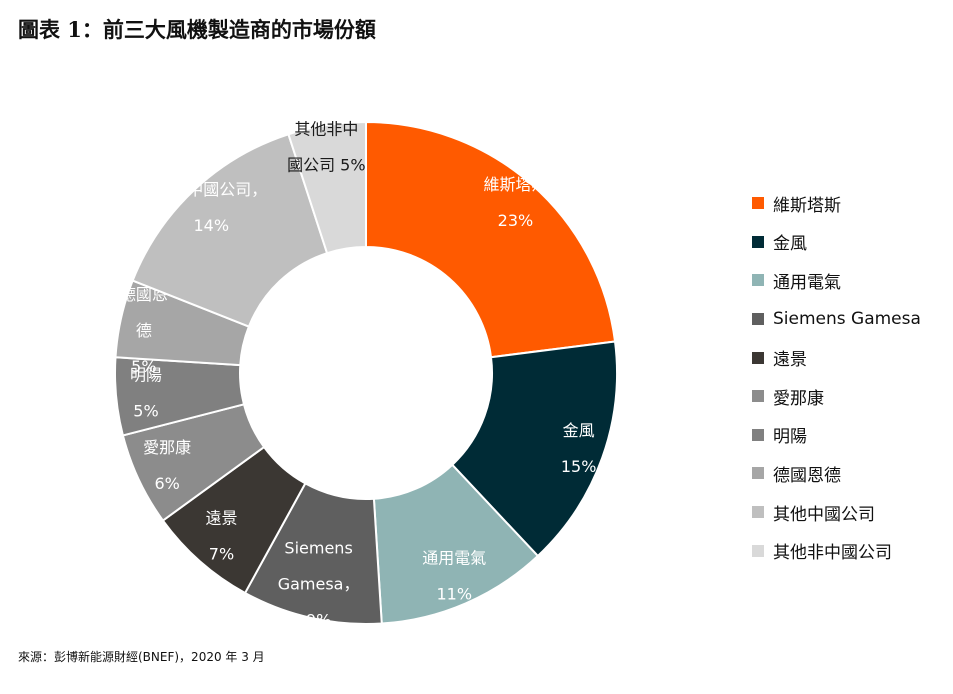  I want to click on slice-label-text: 明陽, so click(146, 374).